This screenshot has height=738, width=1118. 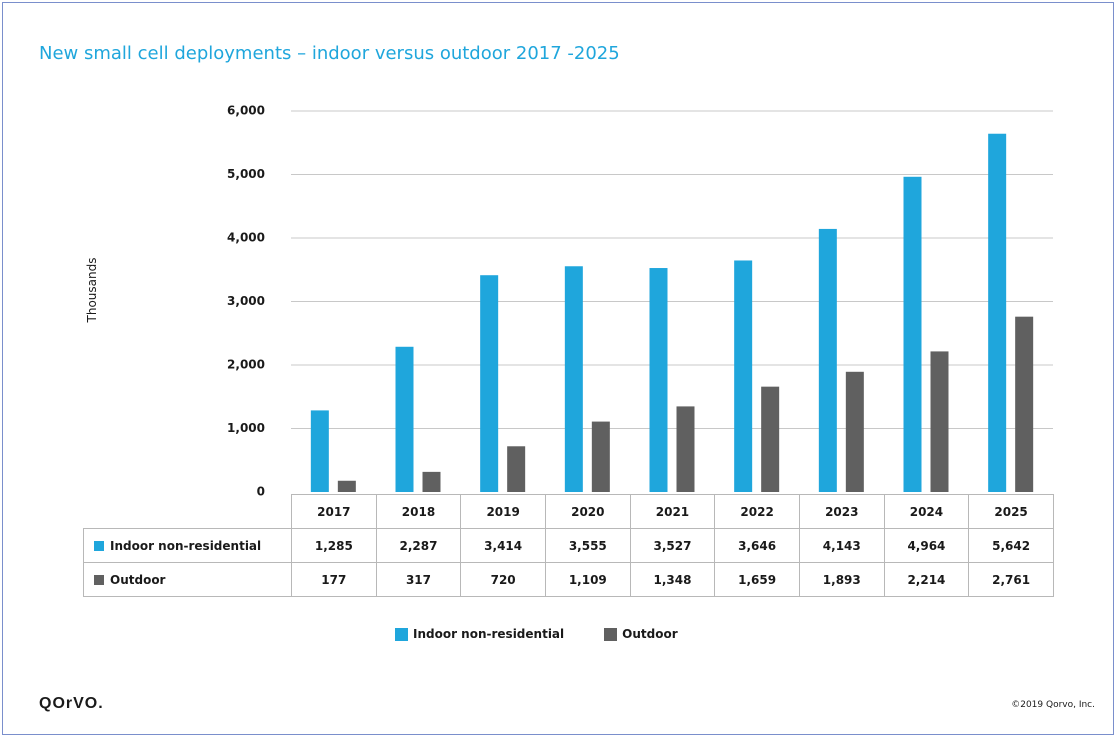 What do you see at coordinates (650, 634) in the screenshot?
I see `legend-label: Outdoor` at bounding box center [650, 634].